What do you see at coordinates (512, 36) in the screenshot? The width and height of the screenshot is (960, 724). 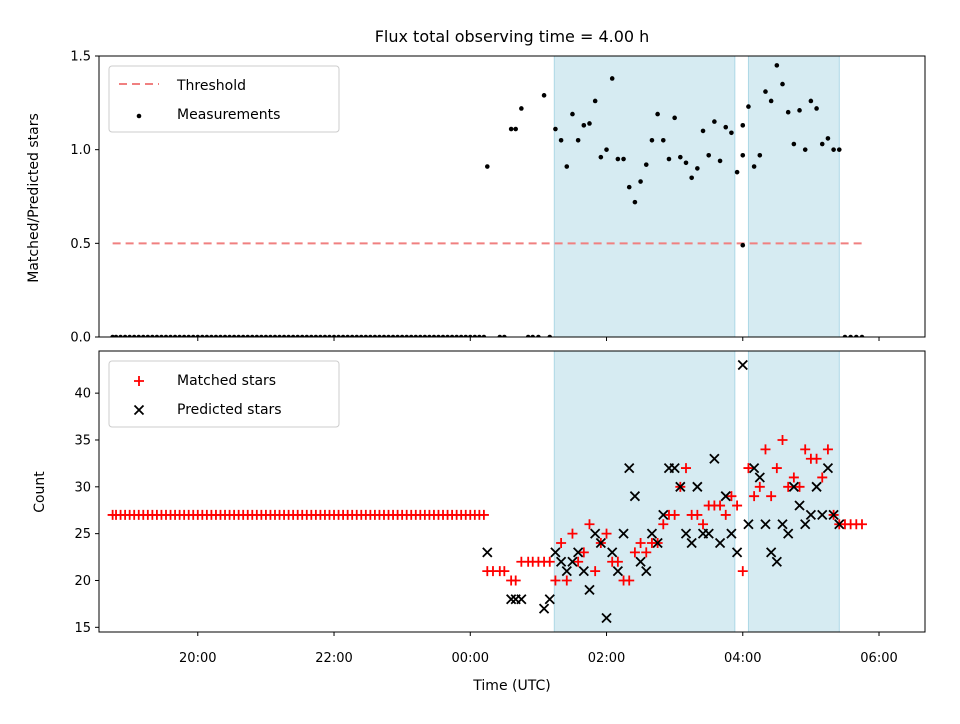 I see `chart-title: Flux total observing time = 4.00 h` at bounding box center [512, 36].